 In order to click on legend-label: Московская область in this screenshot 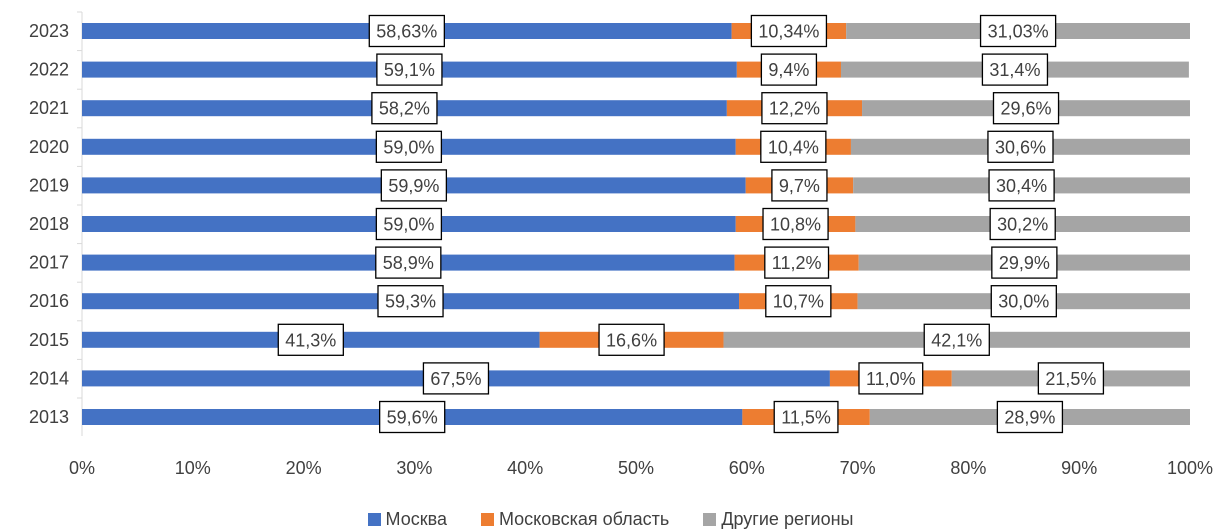, I will do `click(584, 518)`.